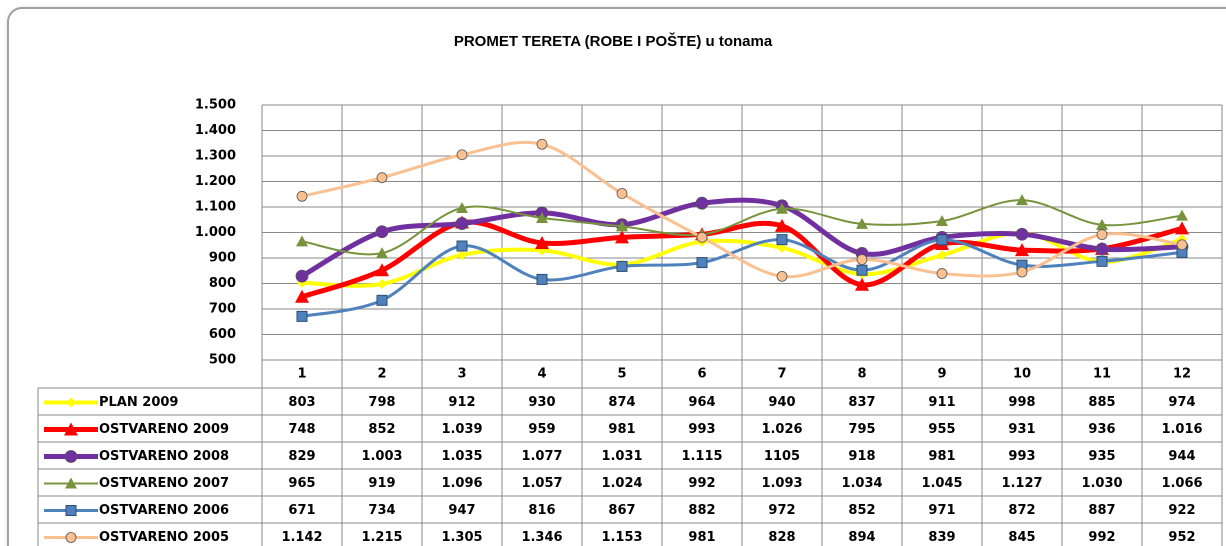  What do you see at coordinates (215, 181) in the screenshot?
I see `y-tick-label: 1.200` at bounding box center [215, 181].